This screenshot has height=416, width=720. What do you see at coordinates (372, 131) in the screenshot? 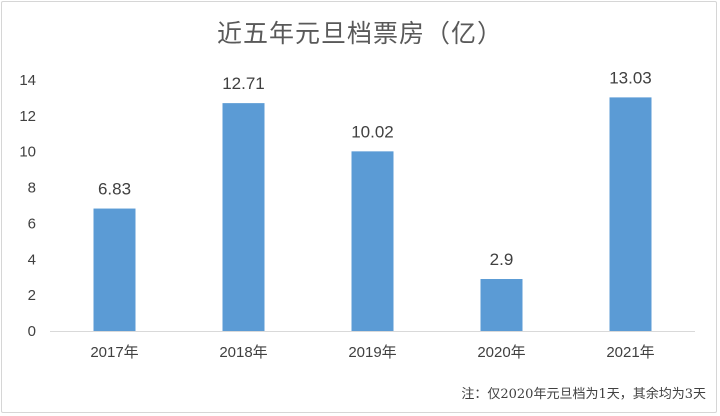
I see `data-label: 10.02` at bounding box center [372, 131].